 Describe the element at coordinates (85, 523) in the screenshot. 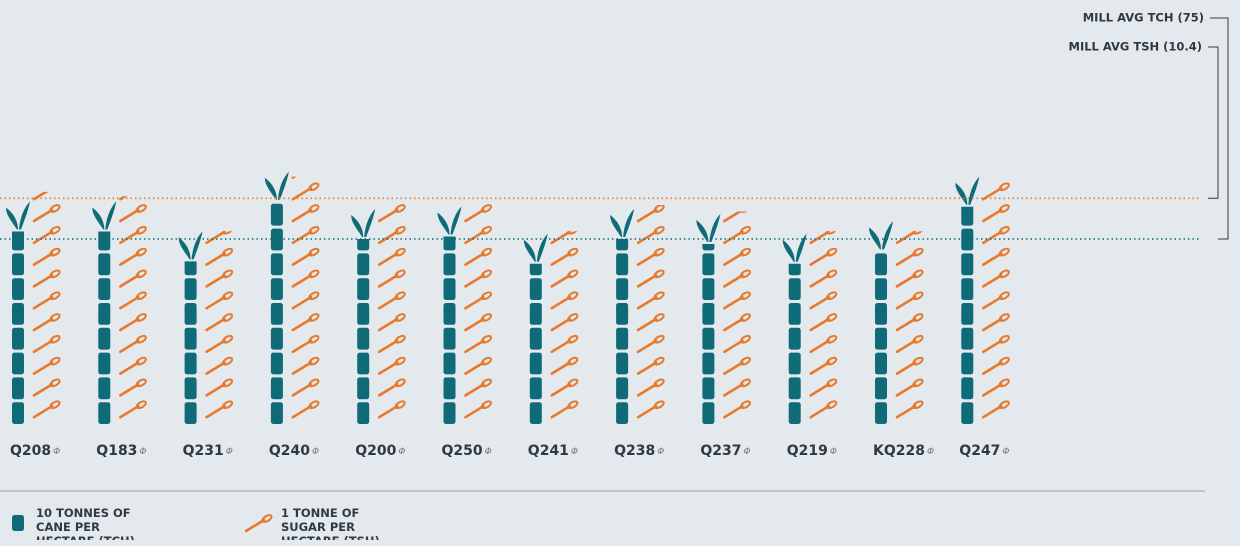

I see `legend-label: 10 TONNES OF CANE PER HECTARE (TCH)` at that location.